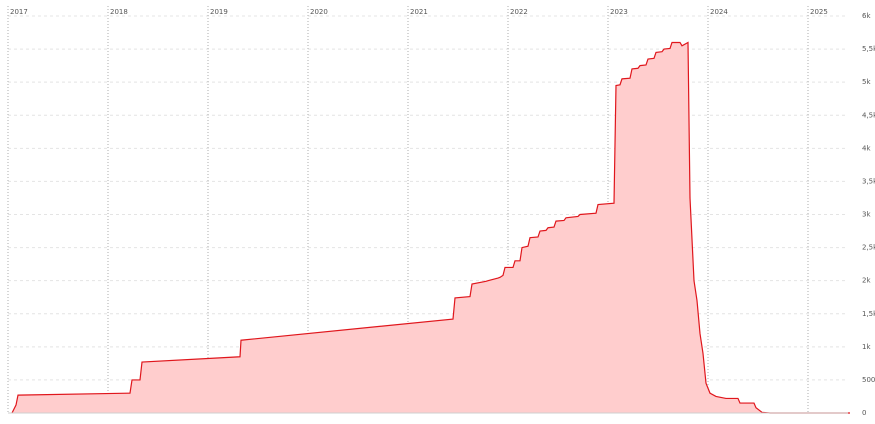 The width and height of the screenshot is (875, 424). I want to click on x-tick-label: 2017, so click(19, 12).